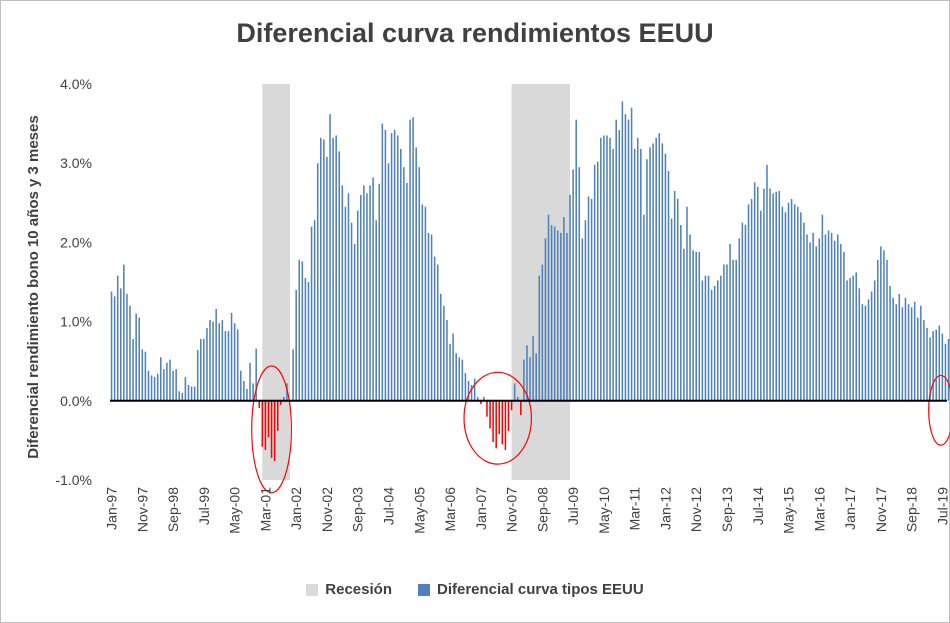 The width and height of the screenshot is (950, 623). I want to click on legend-item-recession: Recesión, so click(349, 589).